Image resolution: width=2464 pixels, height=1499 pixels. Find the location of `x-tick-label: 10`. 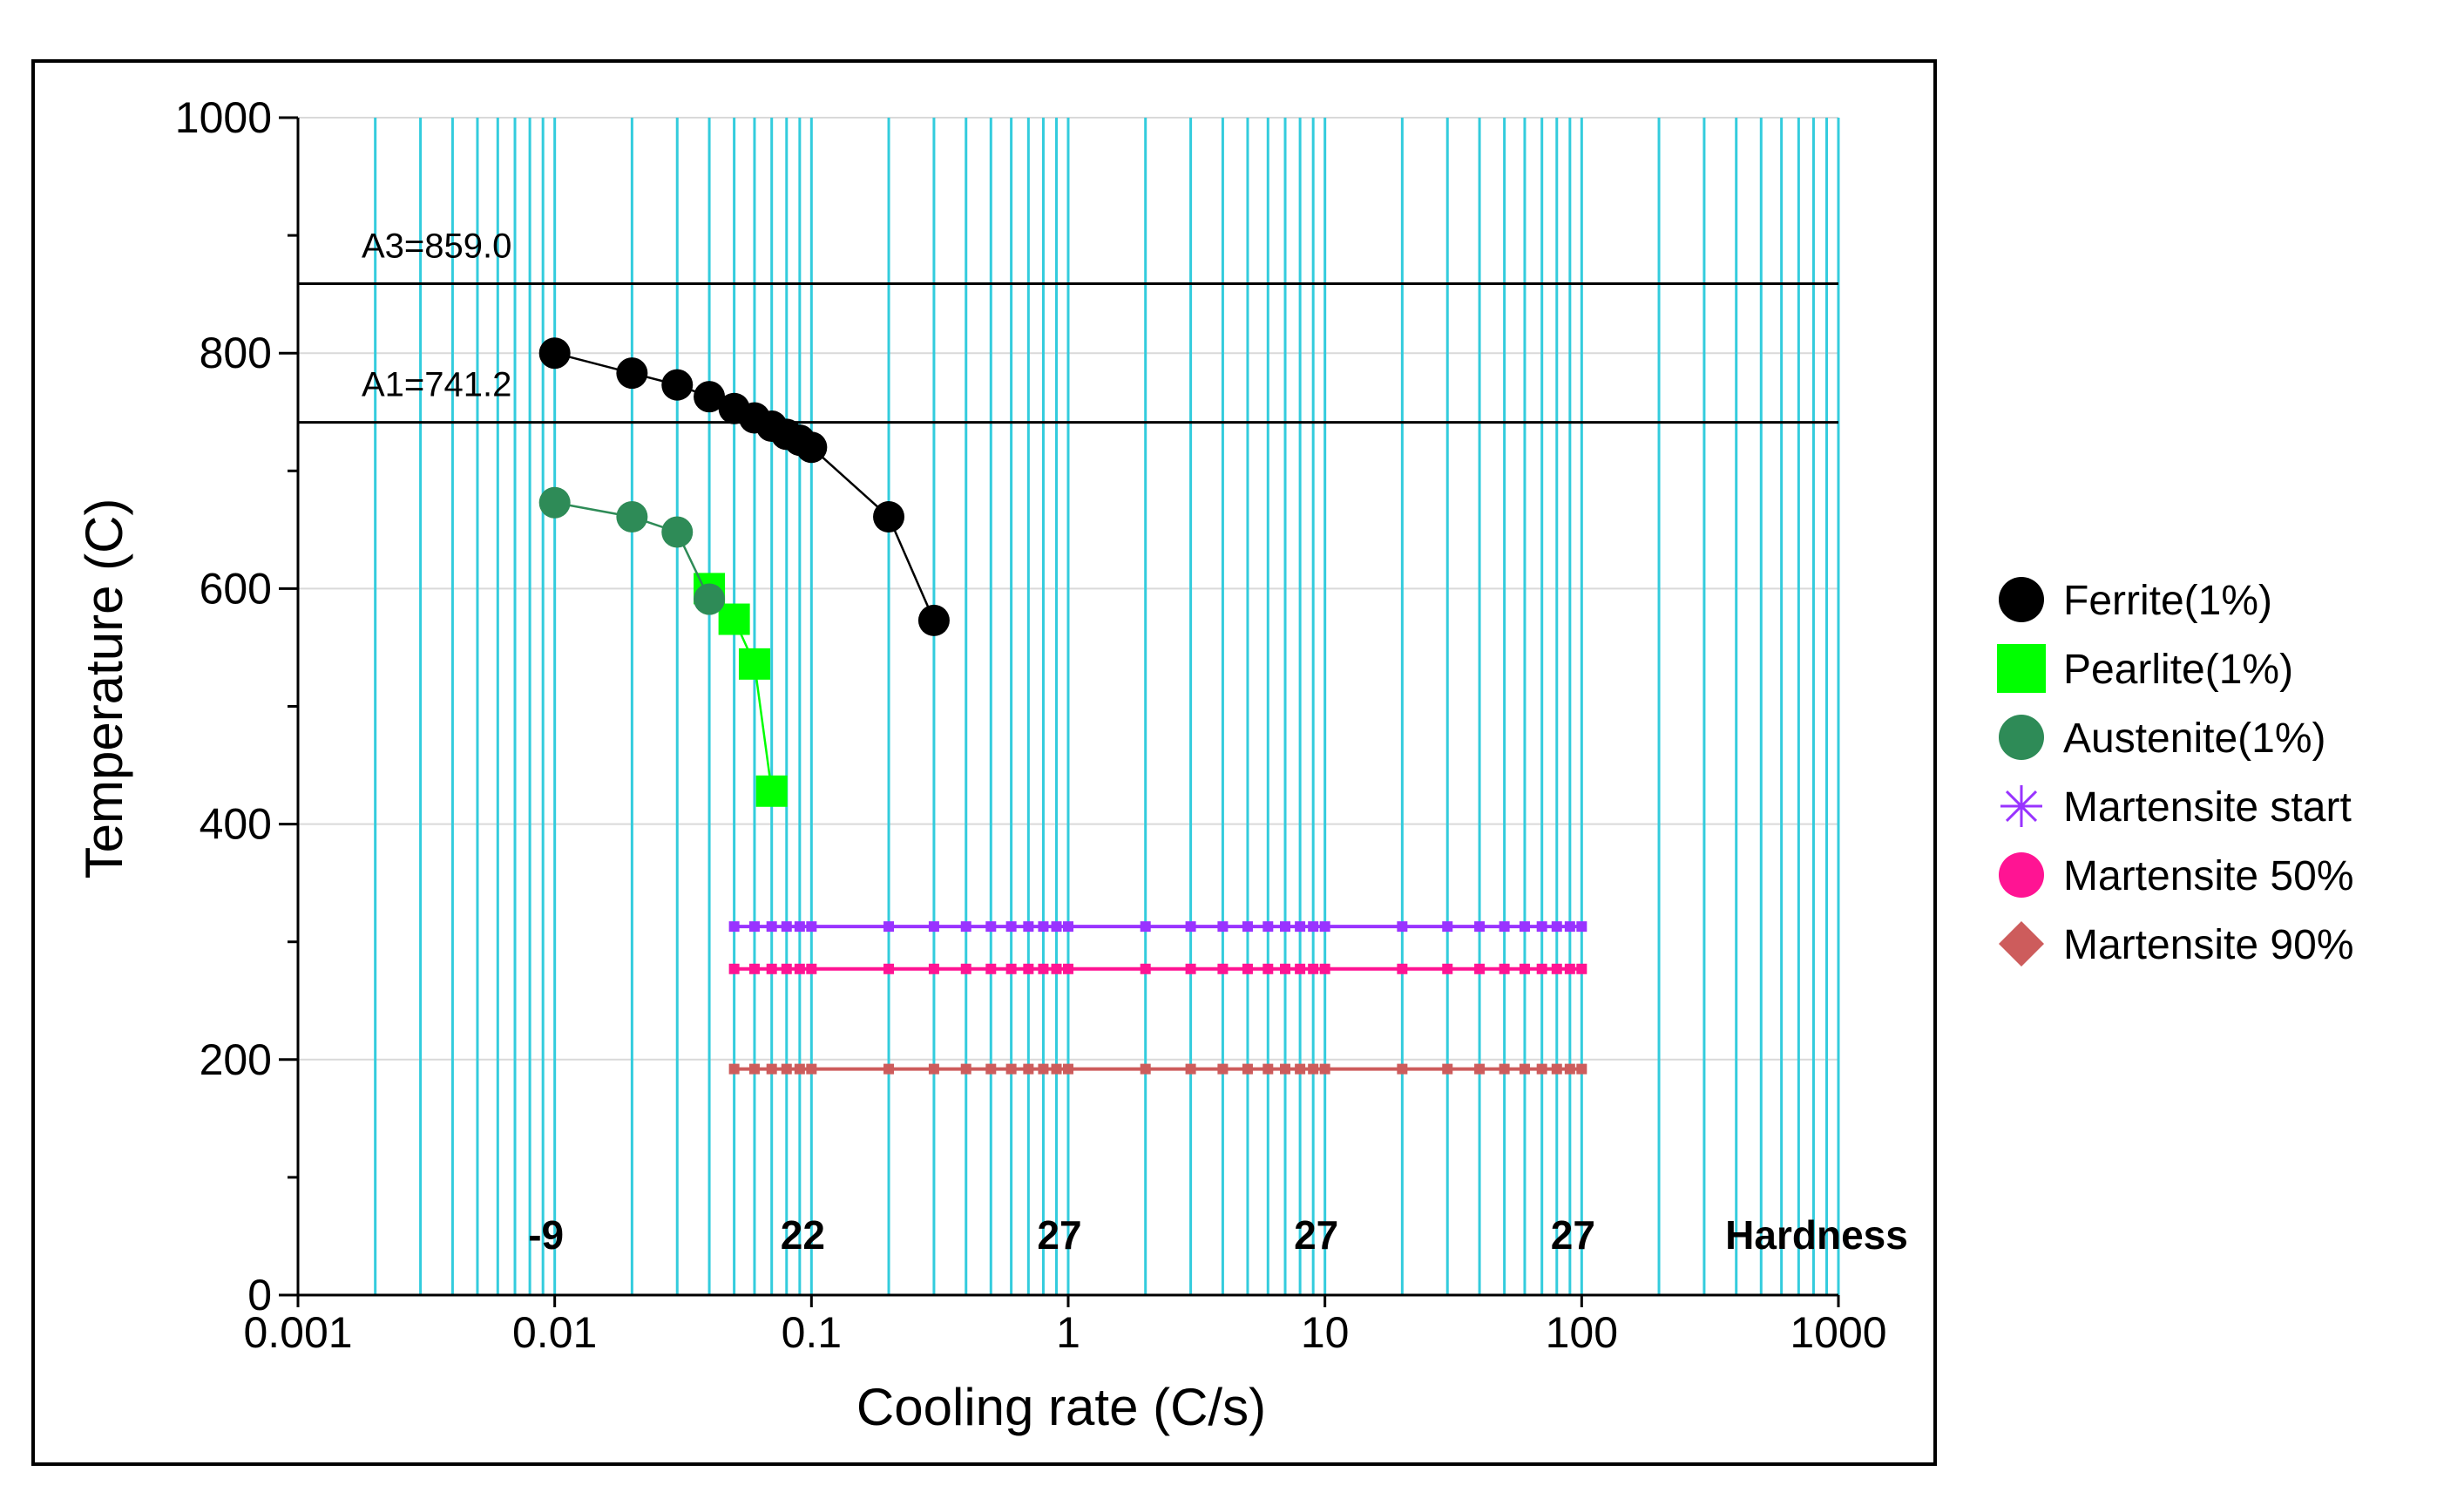

x-tick-label: 10 is located at coordinates (1325, 1332).